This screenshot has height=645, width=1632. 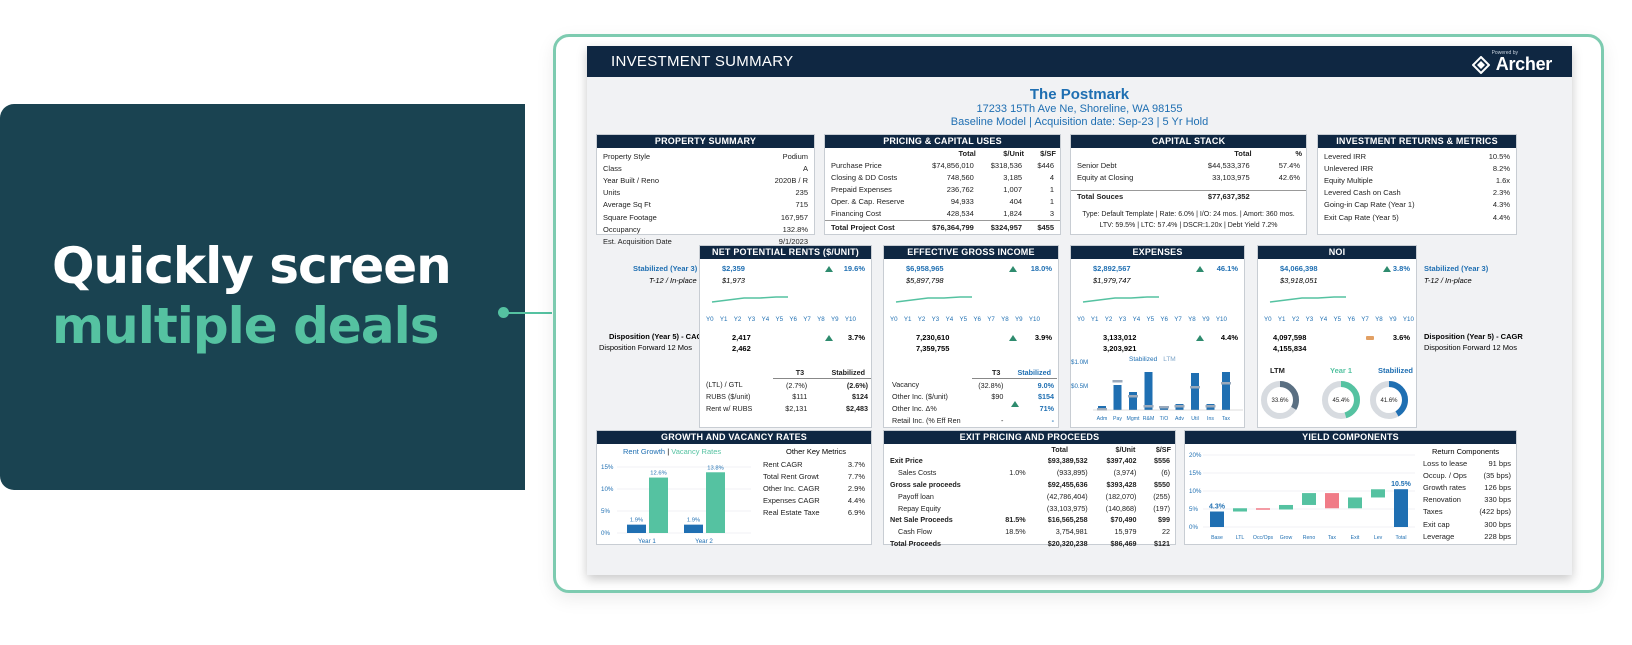 I want to click on row-label: Closing & DD Costs, so click(x=864, y=177).